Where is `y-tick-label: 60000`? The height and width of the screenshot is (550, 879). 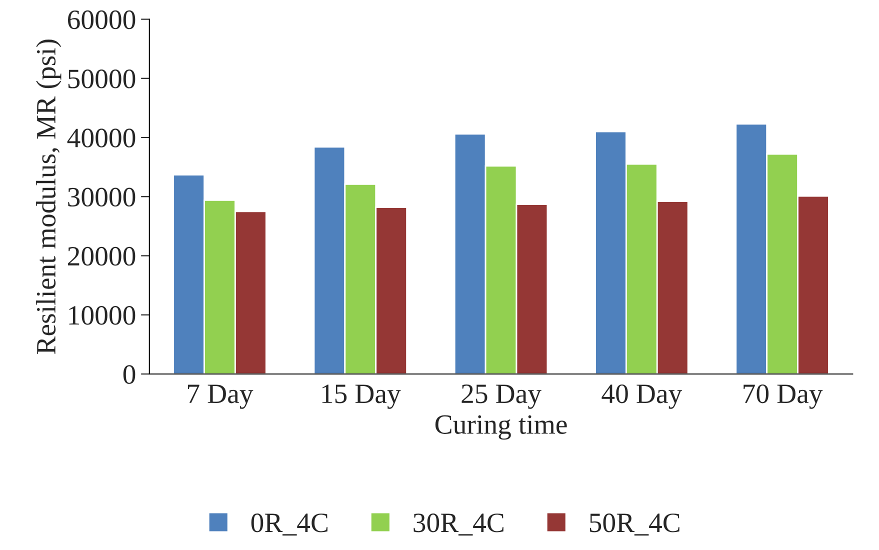 y-tick-label: 60000 is located at coordinates (102, 20).